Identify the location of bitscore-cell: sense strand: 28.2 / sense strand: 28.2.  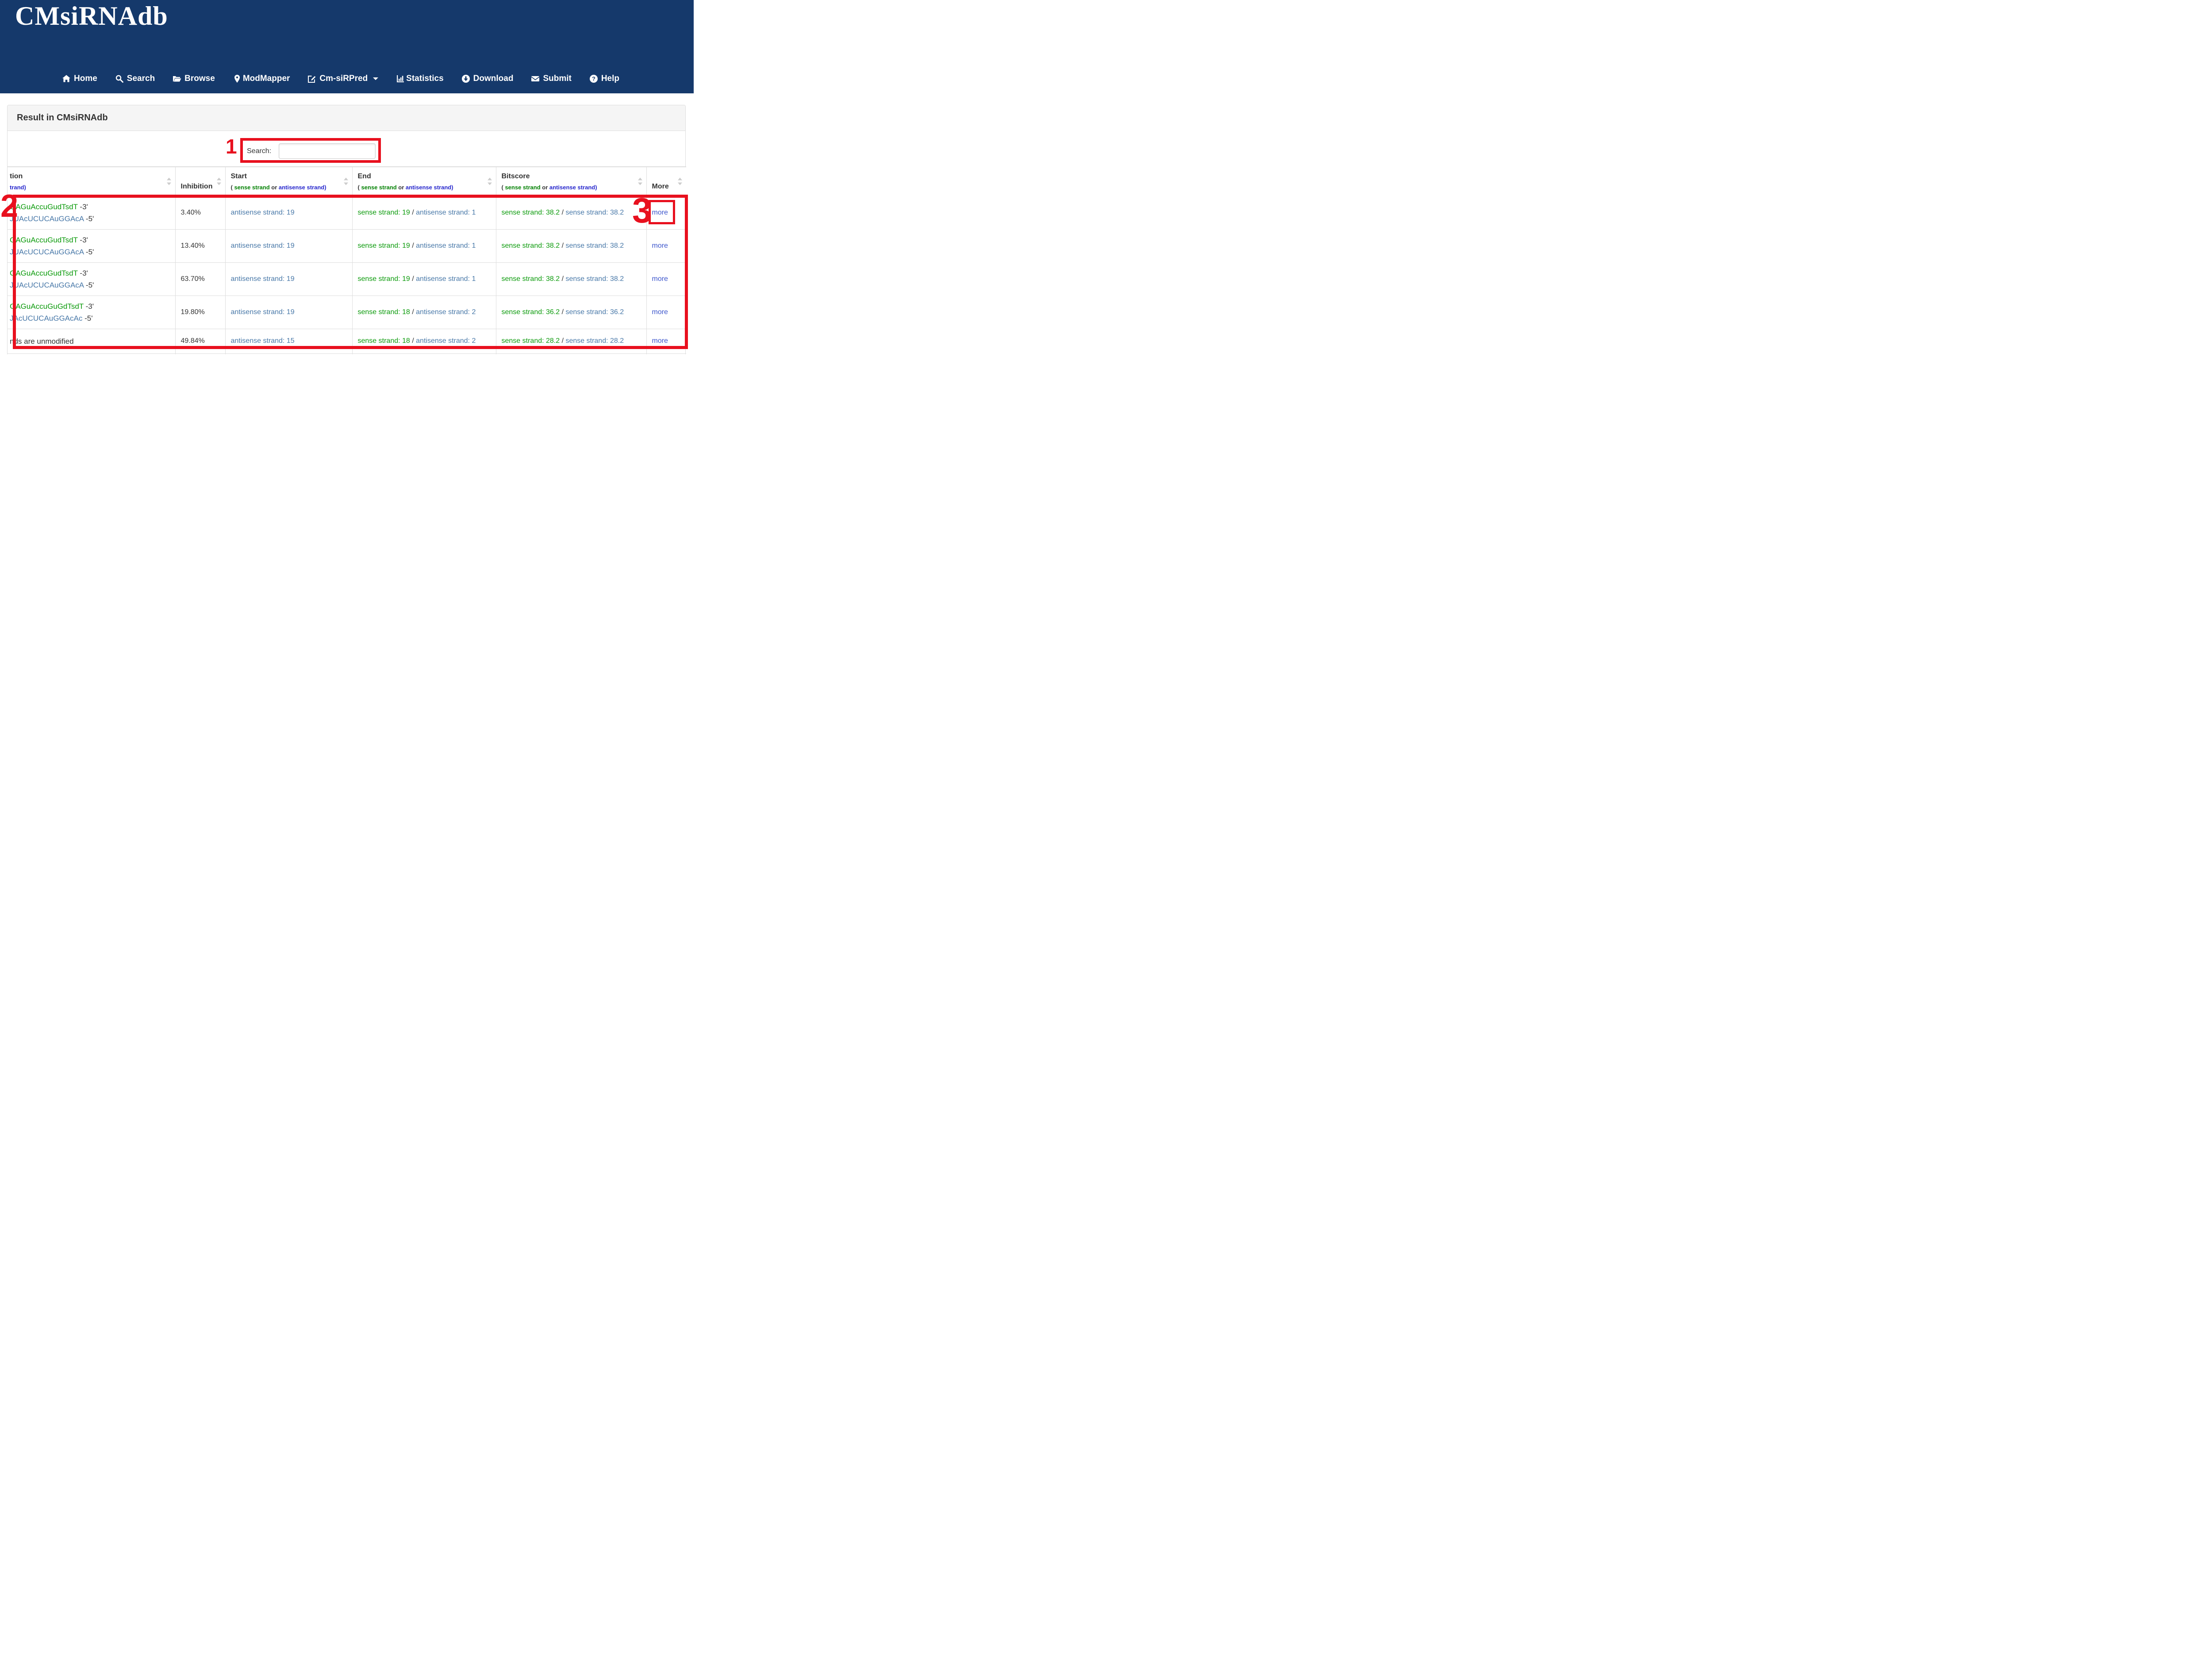
(571, 341).